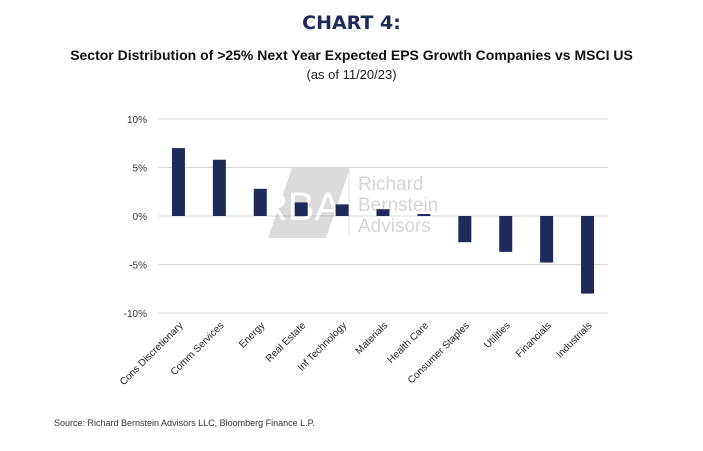  Describe the element at coordinates (372, 338) in the screenshot. I see `x-category-label: Materials` at that location.